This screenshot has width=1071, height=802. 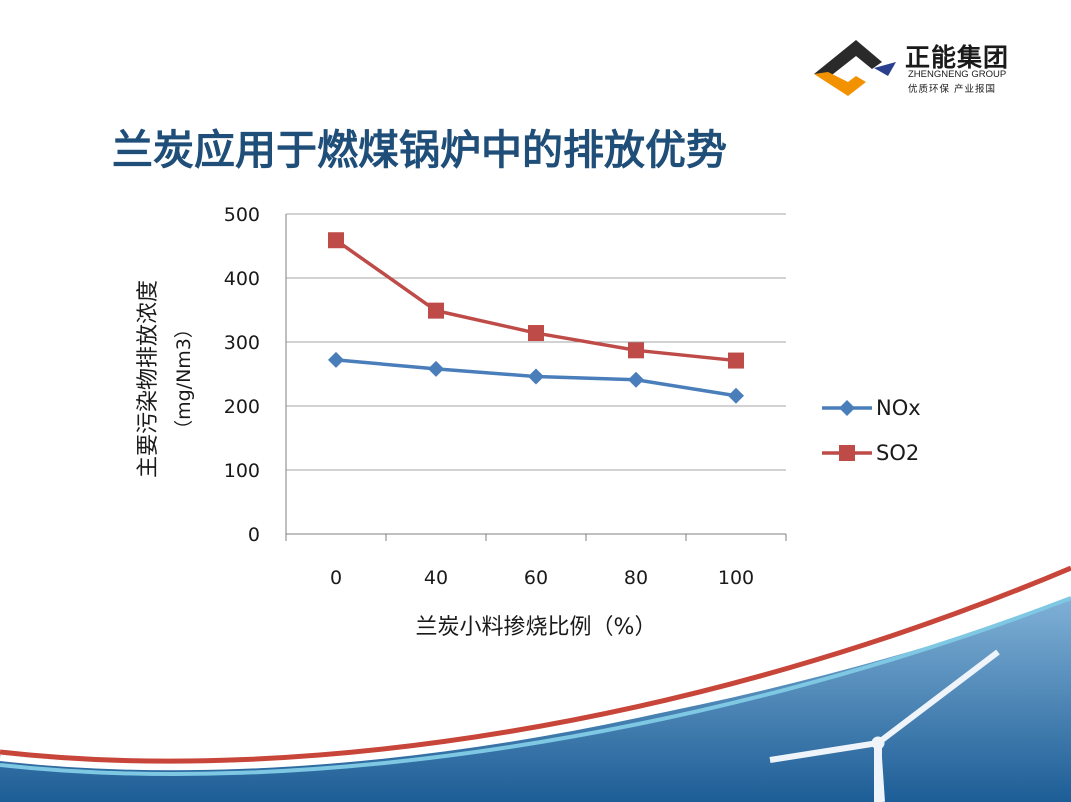 I want to click on x-tick-label: 60, so click(x=536, y=578).